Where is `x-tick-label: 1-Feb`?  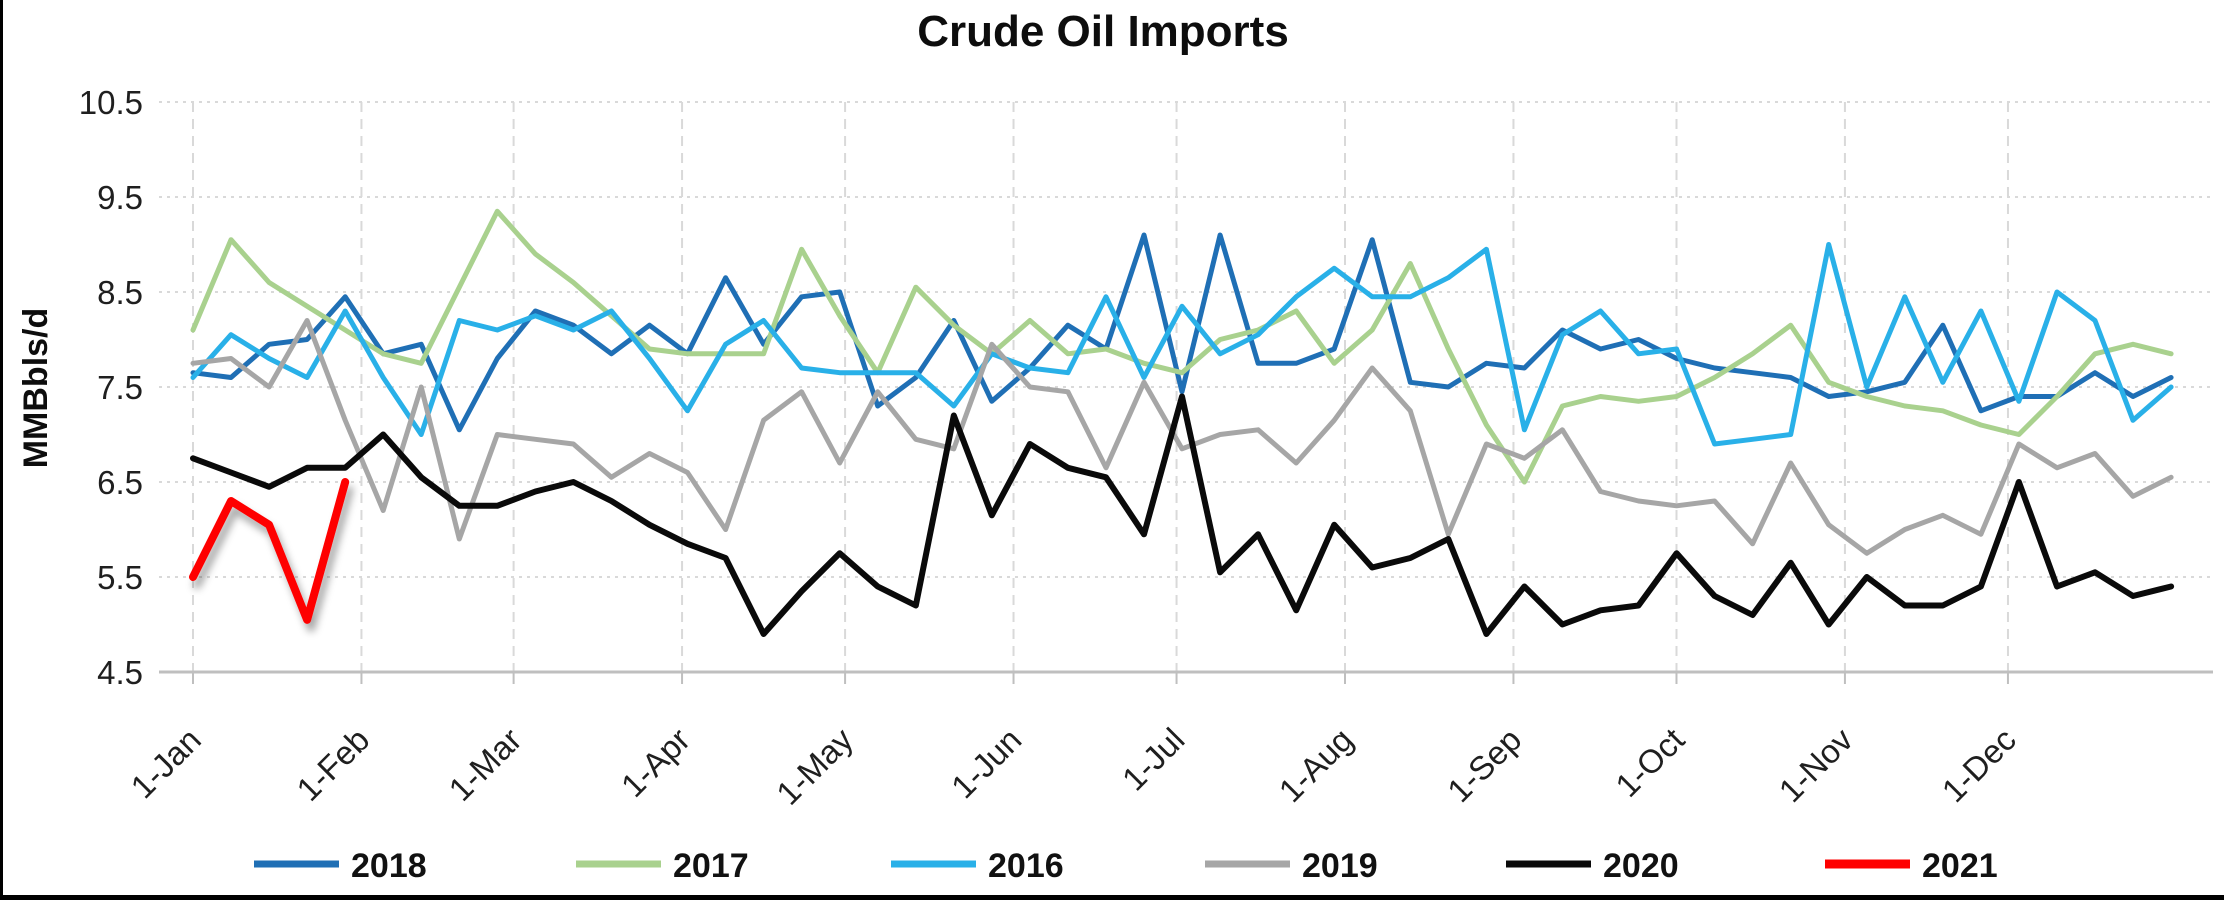
x-tick-label: 1-Feb is located at coordinates (332, 764).